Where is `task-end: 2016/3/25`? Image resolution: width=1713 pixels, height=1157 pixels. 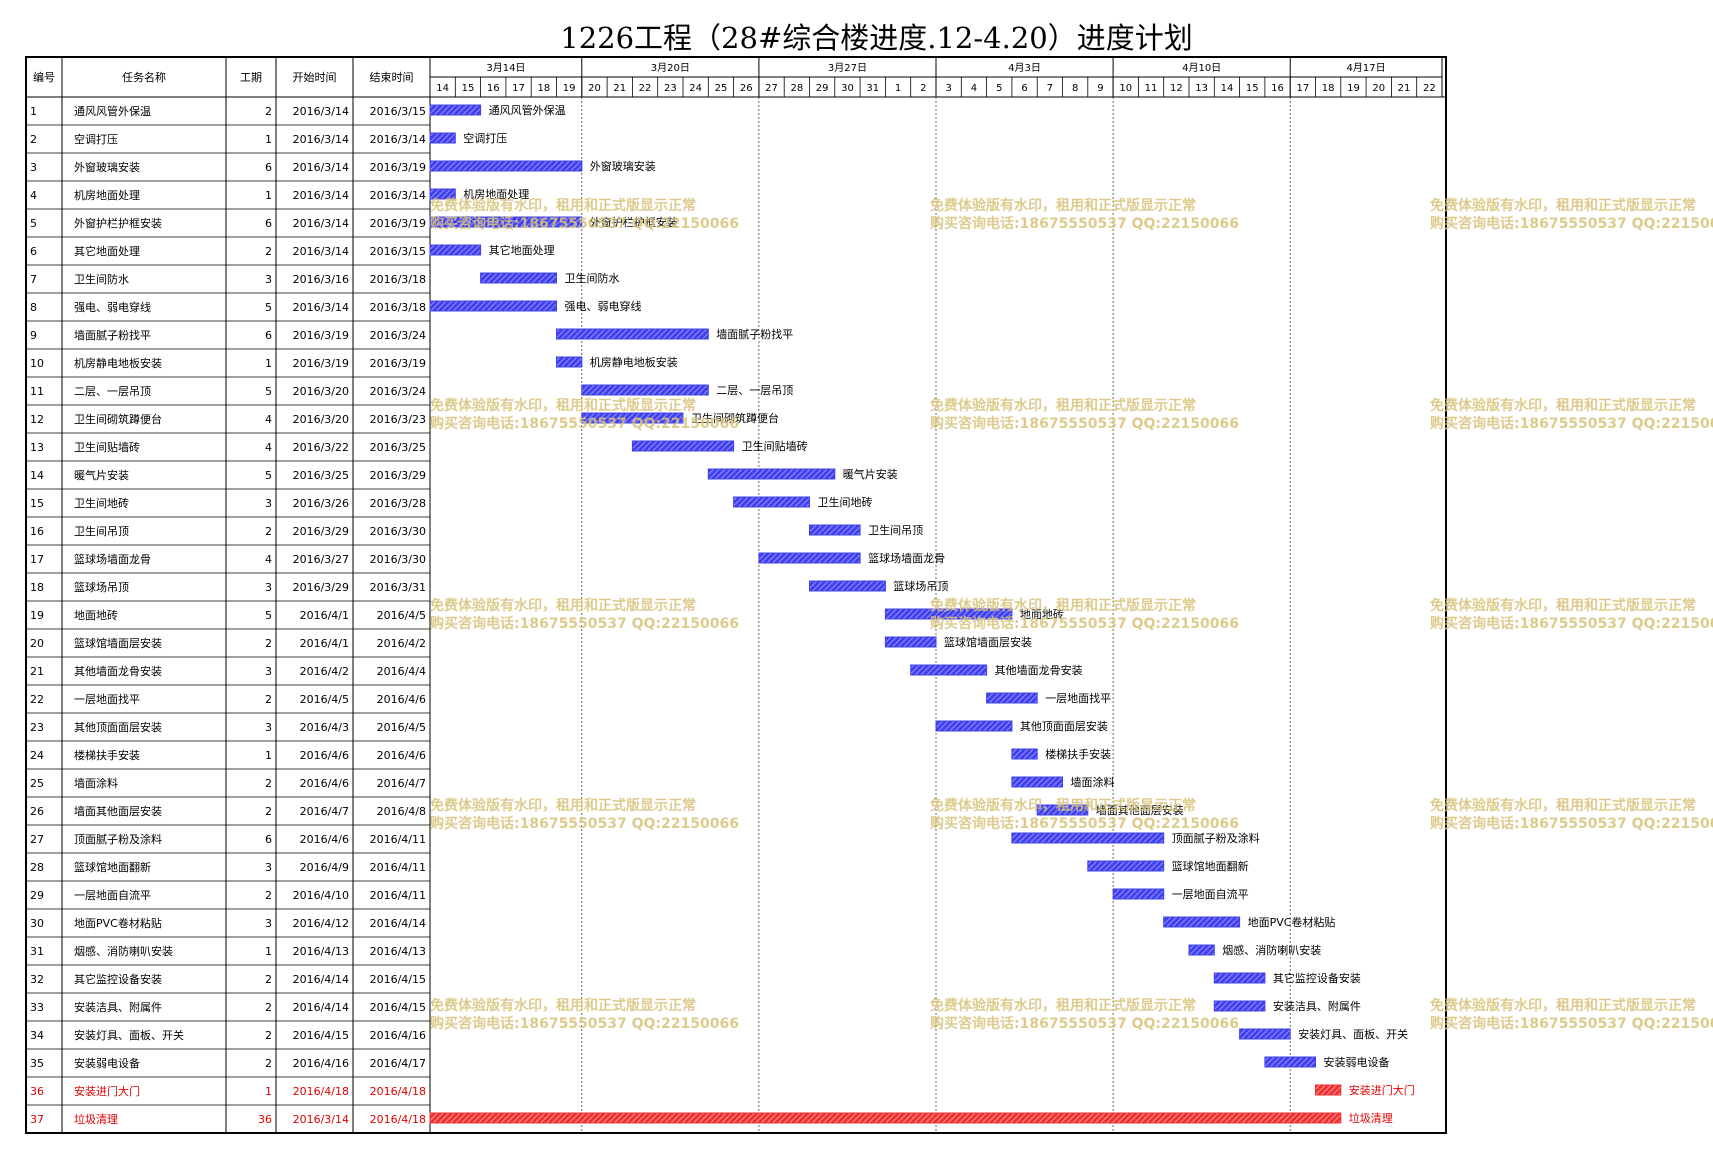
task-end: 2016/3/25 is located at coordinates (398, 447).